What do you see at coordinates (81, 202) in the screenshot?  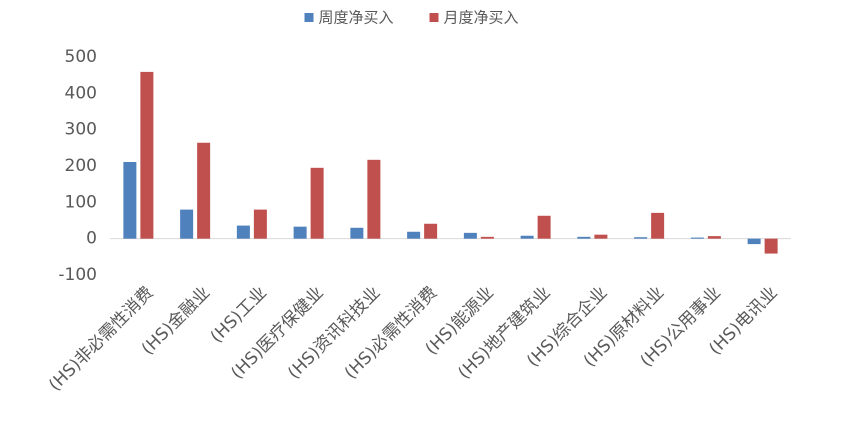 I see `y-tick-label: 100` at bounding box center [81, 202].